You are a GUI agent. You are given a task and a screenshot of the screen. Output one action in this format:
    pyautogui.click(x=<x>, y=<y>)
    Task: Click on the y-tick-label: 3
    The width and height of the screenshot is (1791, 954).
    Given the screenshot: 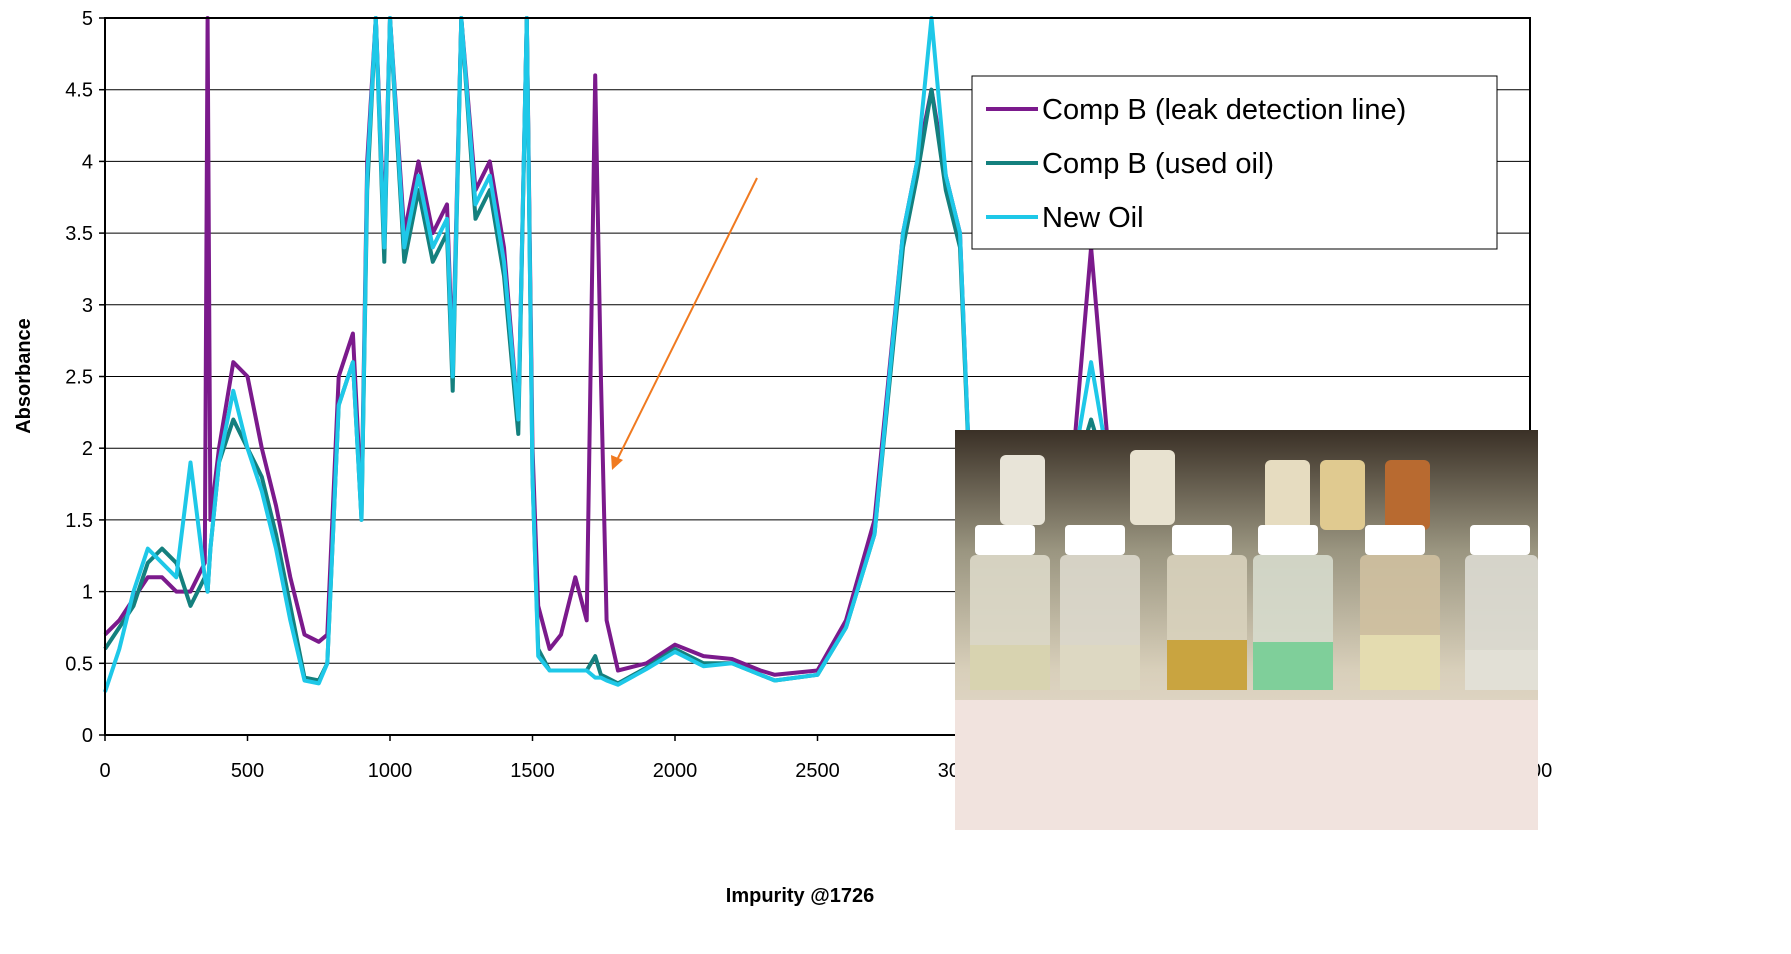 What is the action you would take?
    pyautogui.click(x=87, y=306)
    